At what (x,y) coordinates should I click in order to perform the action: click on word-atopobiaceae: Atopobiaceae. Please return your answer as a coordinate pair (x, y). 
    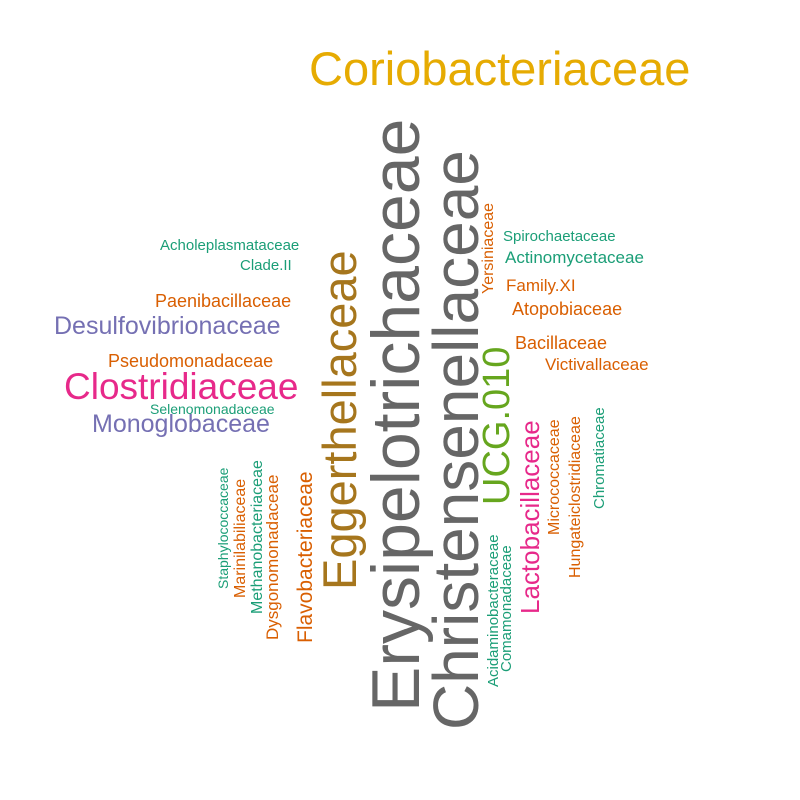
    Looking at the image, I should click on (567, 309).